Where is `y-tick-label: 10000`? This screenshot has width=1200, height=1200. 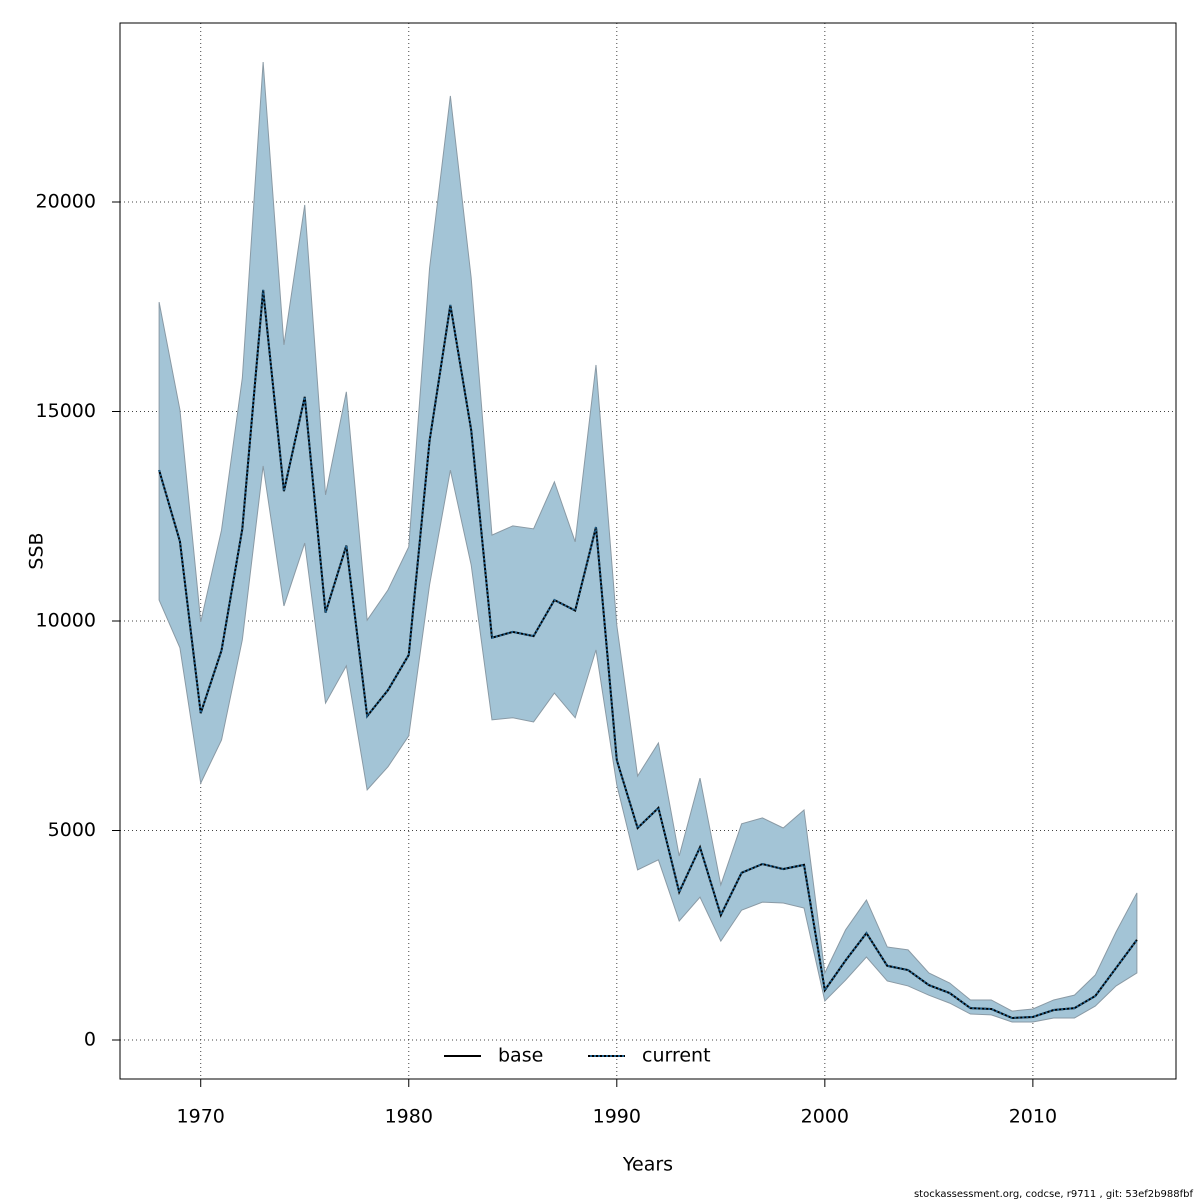 y-tick-label: 10000 is located at coordinates (66, 620).